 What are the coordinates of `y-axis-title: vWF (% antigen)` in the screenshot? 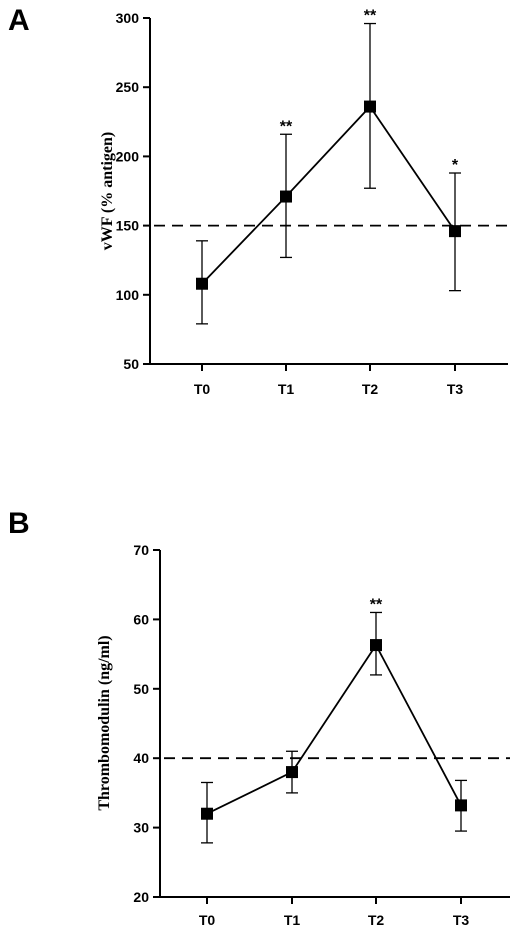 It's located at (107, 191).